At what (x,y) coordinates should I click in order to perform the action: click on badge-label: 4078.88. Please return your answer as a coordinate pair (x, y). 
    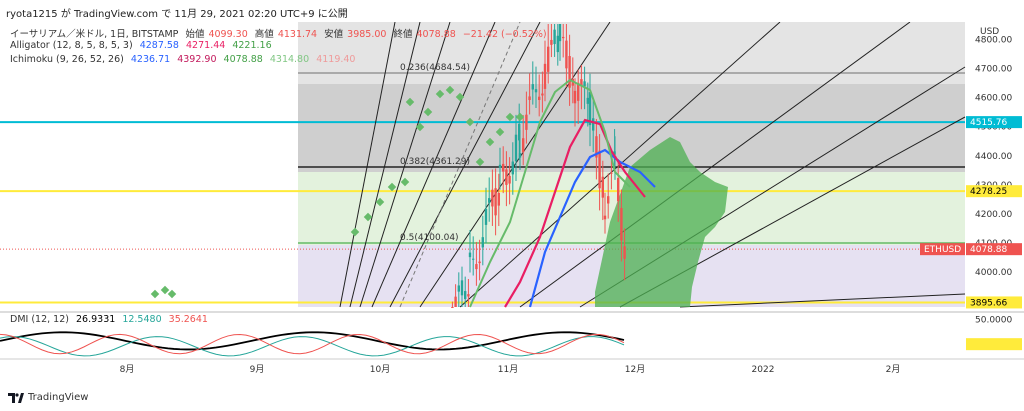
    Looking at the image, I should click on (988, 250).